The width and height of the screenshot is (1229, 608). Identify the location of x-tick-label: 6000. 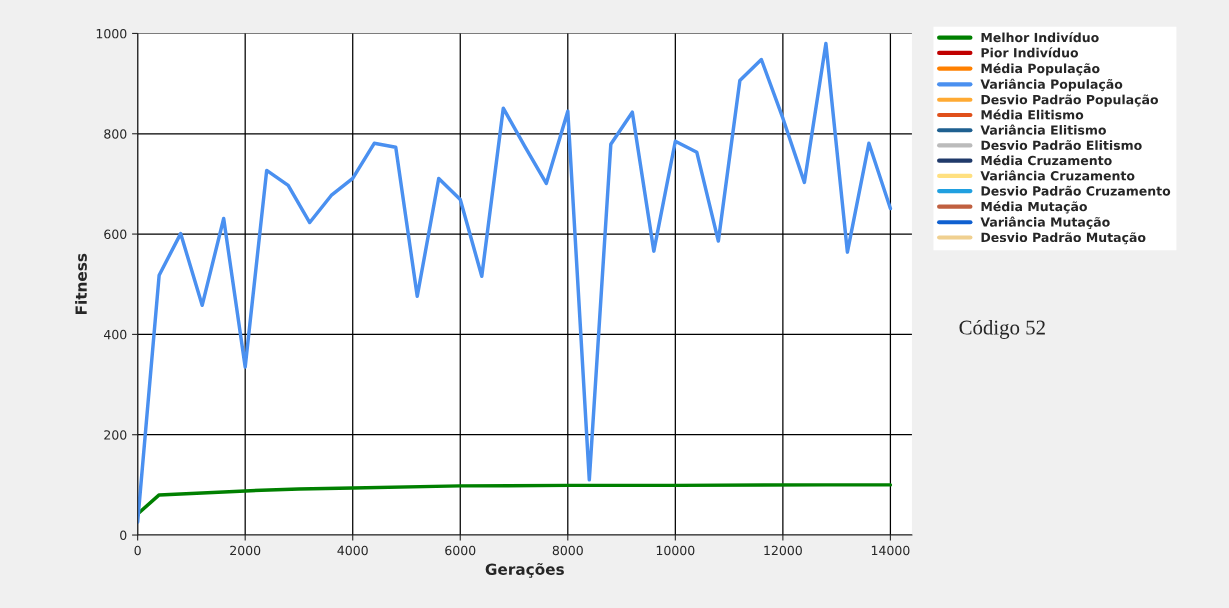
(460, 550).